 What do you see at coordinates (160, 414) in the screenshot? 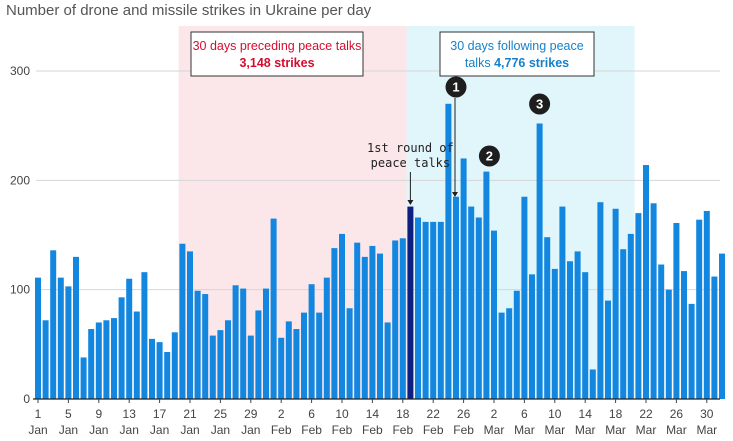
I see `x-tick-label: 17` at bounding box center [160, 414].